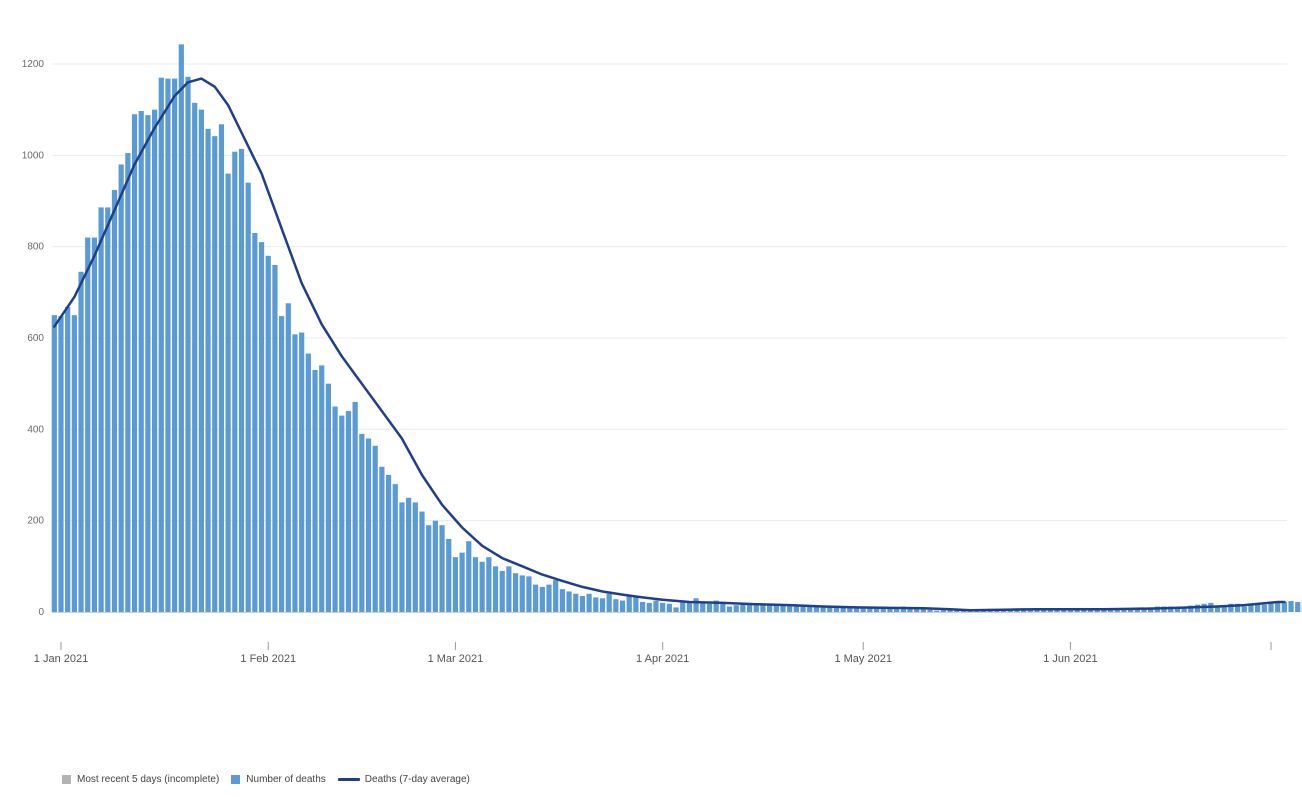  I want to click on incomplete-swatch-icon, so click(66, 779).